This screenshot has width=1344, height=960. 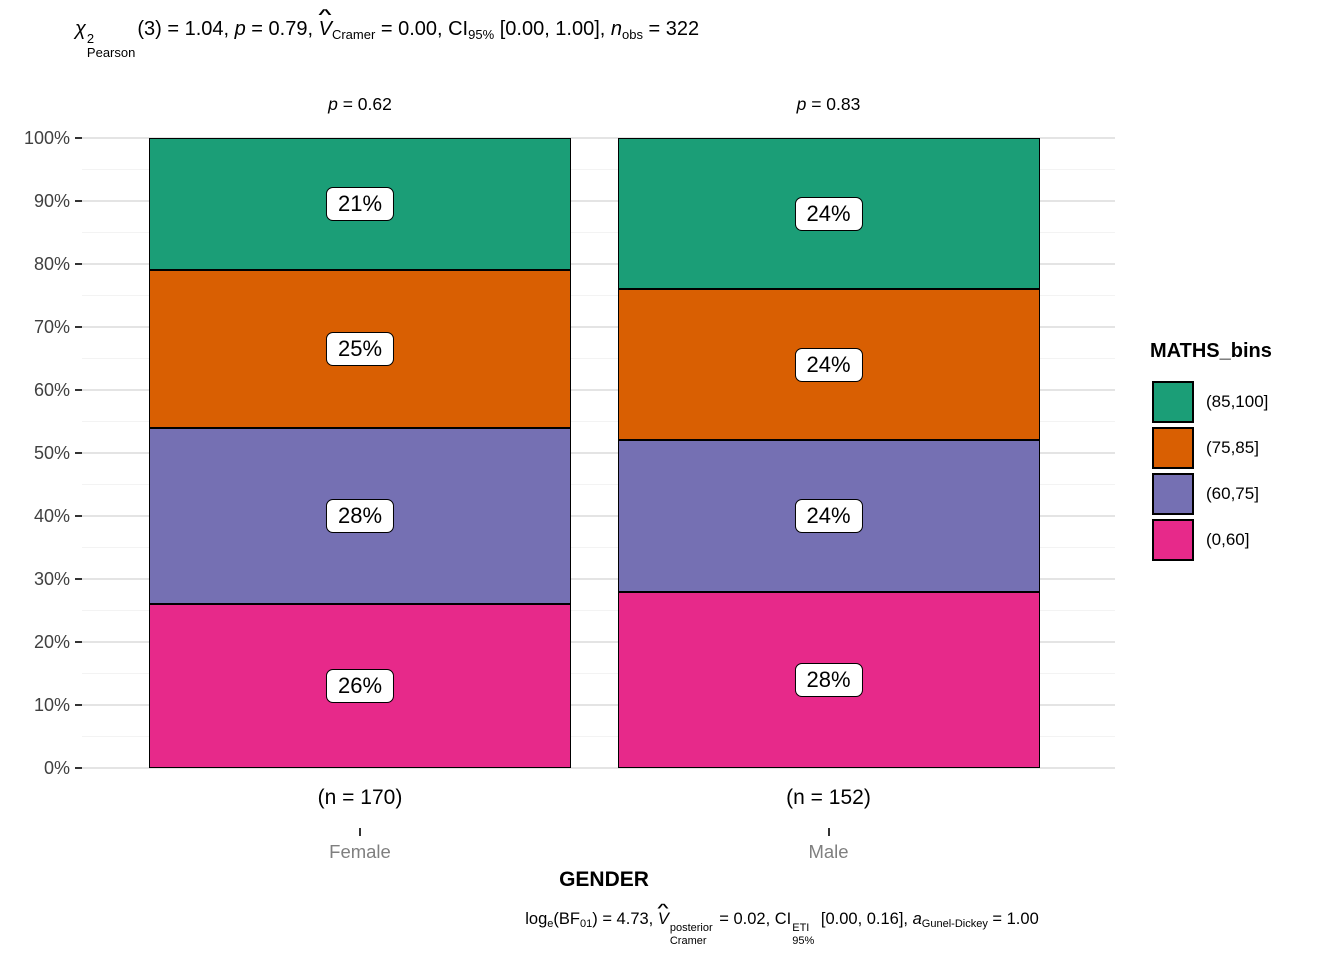 I want to click on legend-item: (0,60], so click(x=1247, y=540).